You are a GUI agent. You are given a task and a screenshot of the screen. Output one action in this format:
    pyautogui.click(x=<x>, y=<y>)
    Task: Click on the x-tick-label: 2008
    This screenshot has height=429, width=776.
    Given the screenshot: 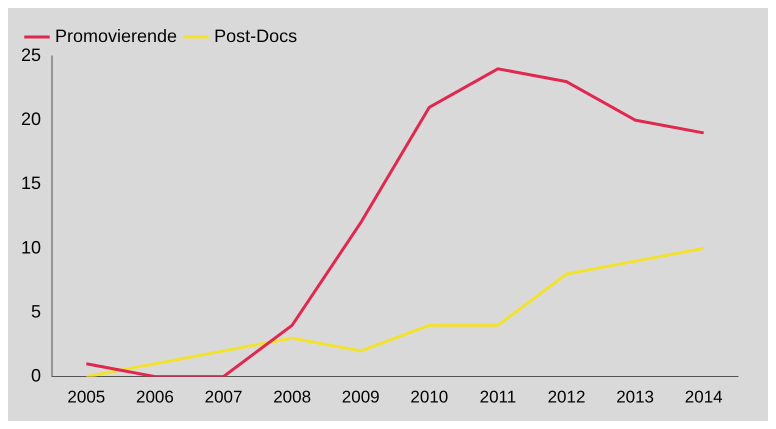 What is the action you would take?
    pyautogui.click(x=292, y=396)
    